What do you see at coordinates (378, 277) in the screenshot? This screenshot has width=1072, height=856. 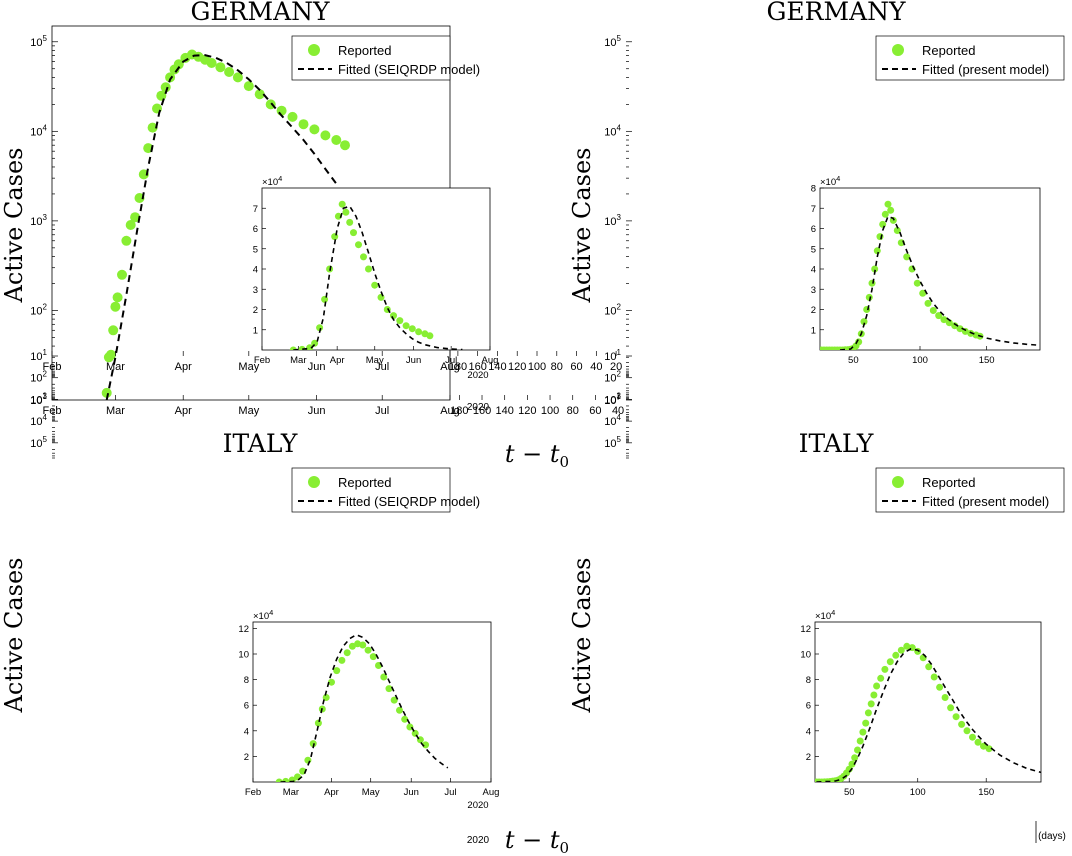 I see `panel1-inset-fitted-line` at bounding box center [378, 277].